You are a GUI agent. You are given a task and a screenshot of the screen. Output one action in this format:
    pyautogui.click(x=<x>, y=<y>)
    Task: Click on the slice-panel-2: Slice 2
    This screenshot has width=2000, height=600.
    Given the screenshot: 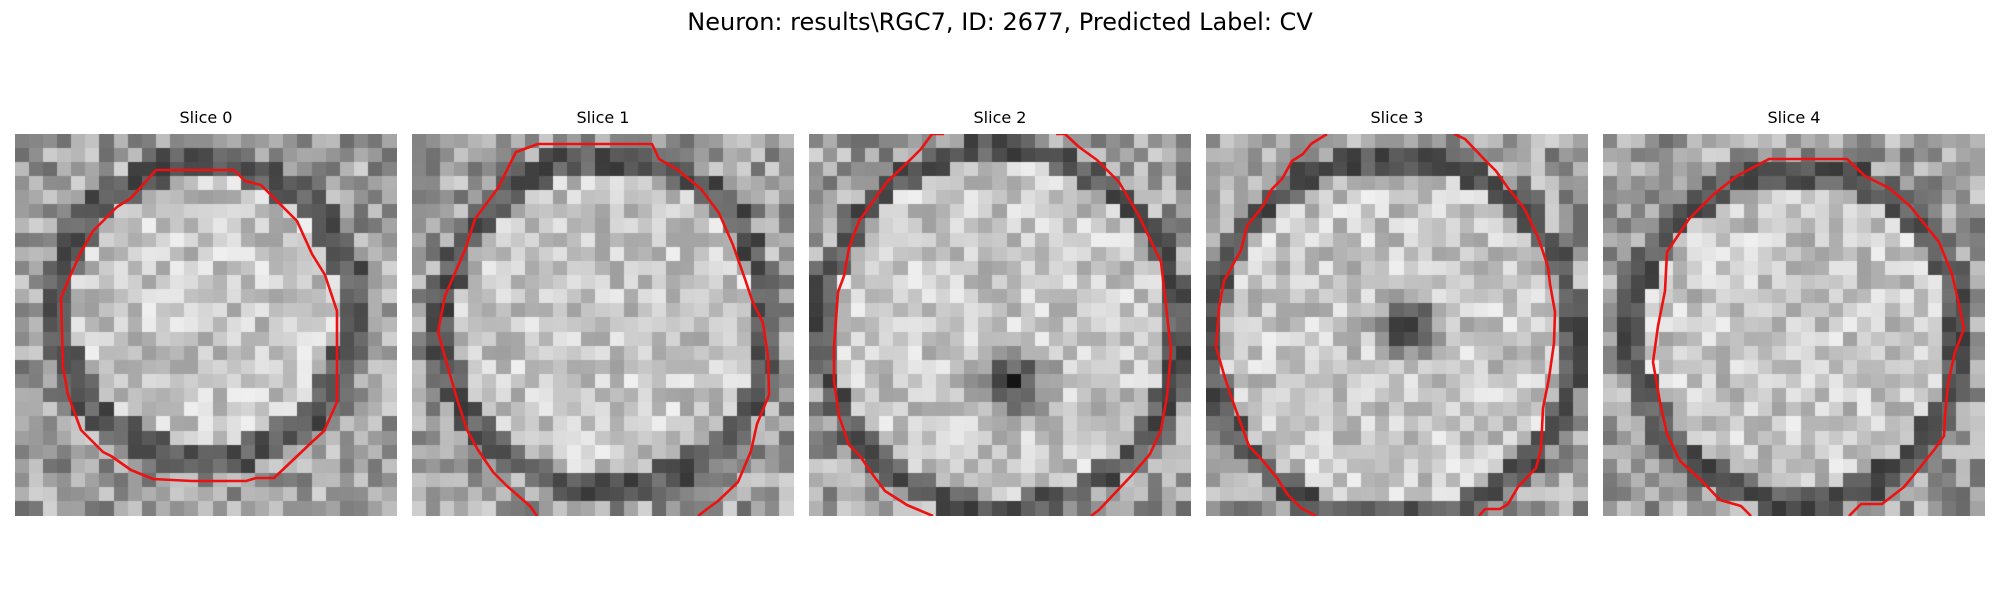 What is the action you would take?
    pyautogui.click(x=1000, y=312)
    